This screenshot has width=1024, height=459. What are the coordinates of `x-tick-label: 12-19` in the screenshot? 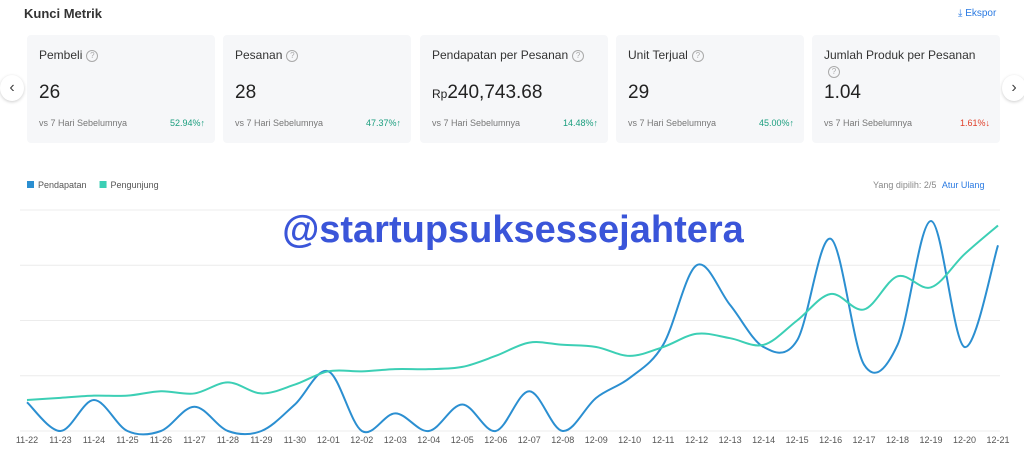 It's located at (931, 440).